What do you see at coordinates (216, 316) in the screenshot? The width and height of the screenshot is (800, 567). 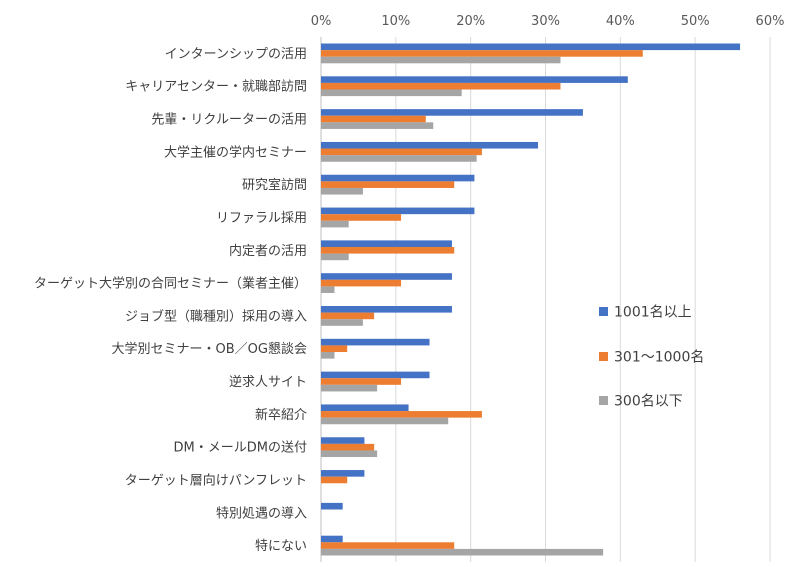 I see `category-label: ジョブ型（職種別）採用の導入` at bounding box center [216, 316].